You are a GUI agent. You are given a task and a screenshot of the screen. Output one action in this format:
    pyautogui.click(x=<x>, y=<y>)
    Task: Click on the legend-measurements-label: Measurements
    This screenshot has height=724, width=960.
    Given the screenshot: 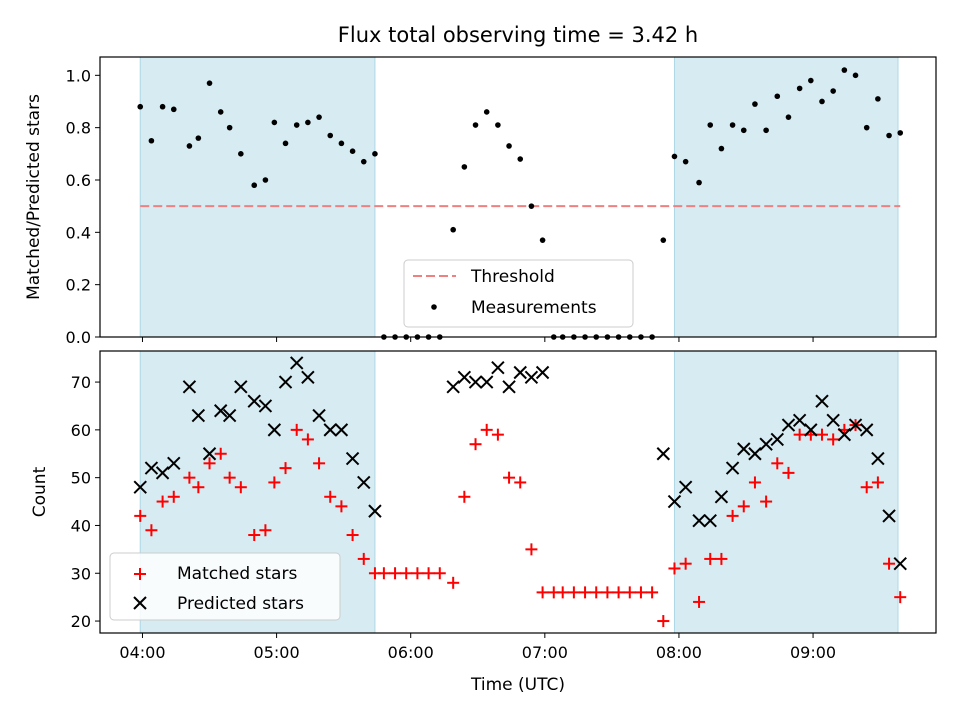 What is the action you would take?
    pyautogui.click(x=534, y=308)
    